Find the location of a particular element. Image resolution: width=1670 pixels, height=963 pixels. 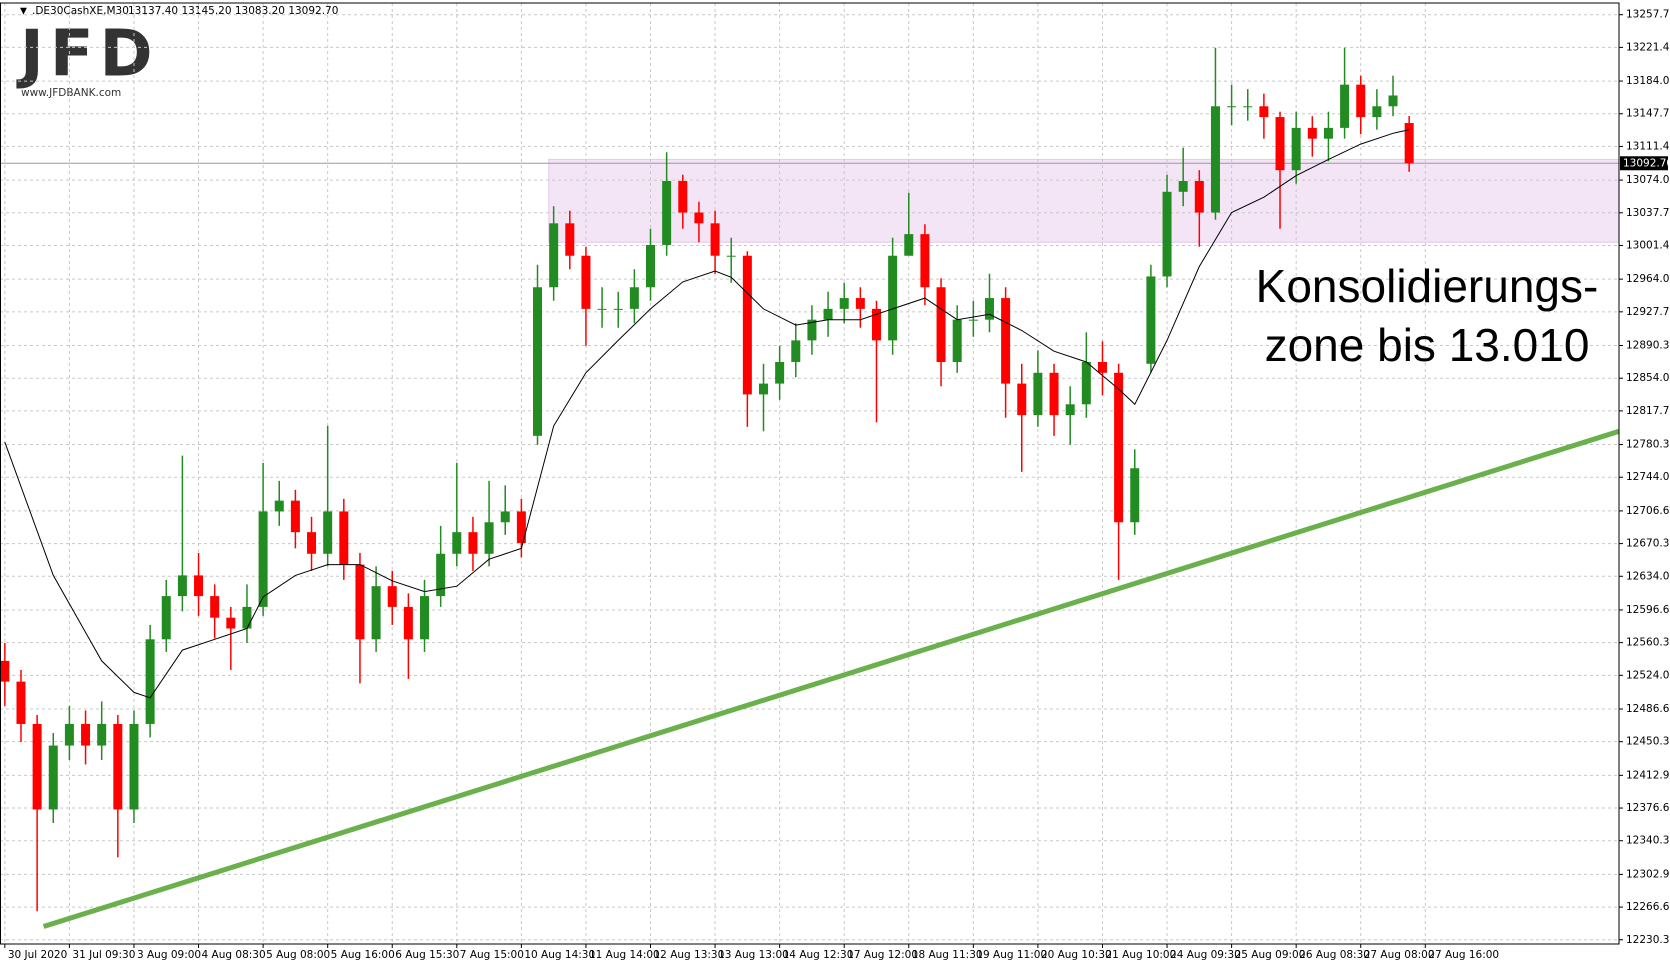

symbol: .DE30CashXE,M30 is located at coordinates (80, 11).